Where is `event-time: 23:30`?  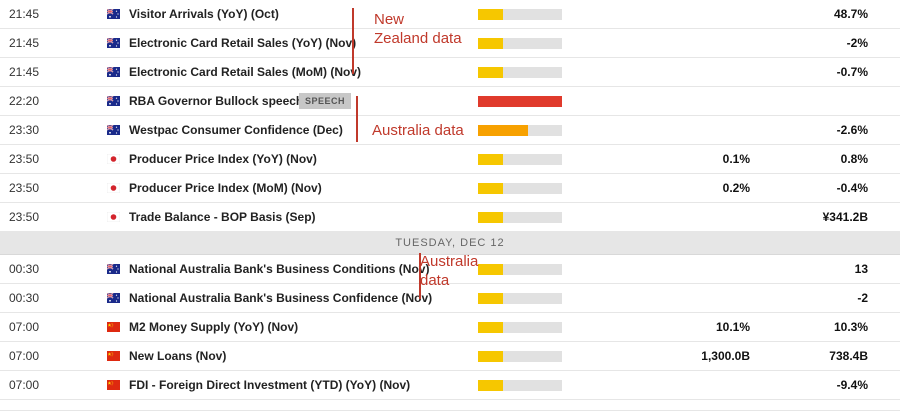 event-time: 23:30 is located at coordinates (24, 130).